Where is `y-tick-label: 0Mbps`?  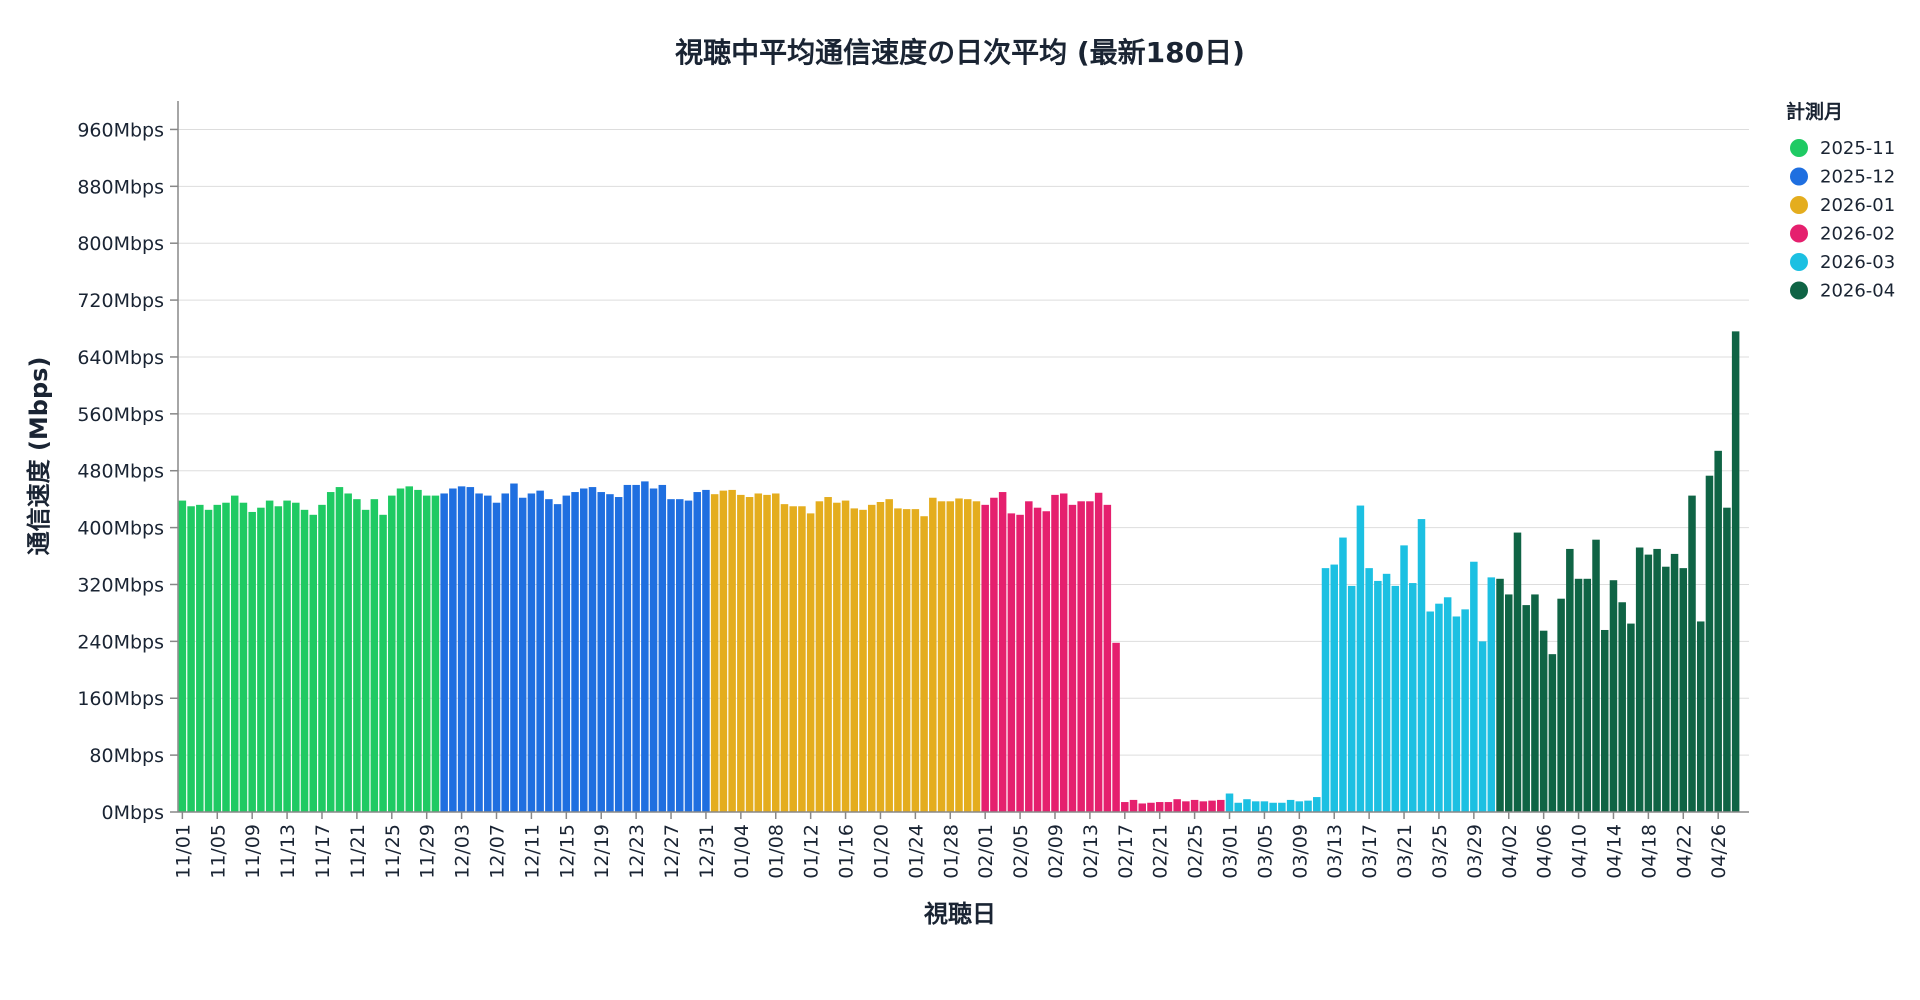
y-tick-label: 0Mbps is located at coordinates (132, 813).